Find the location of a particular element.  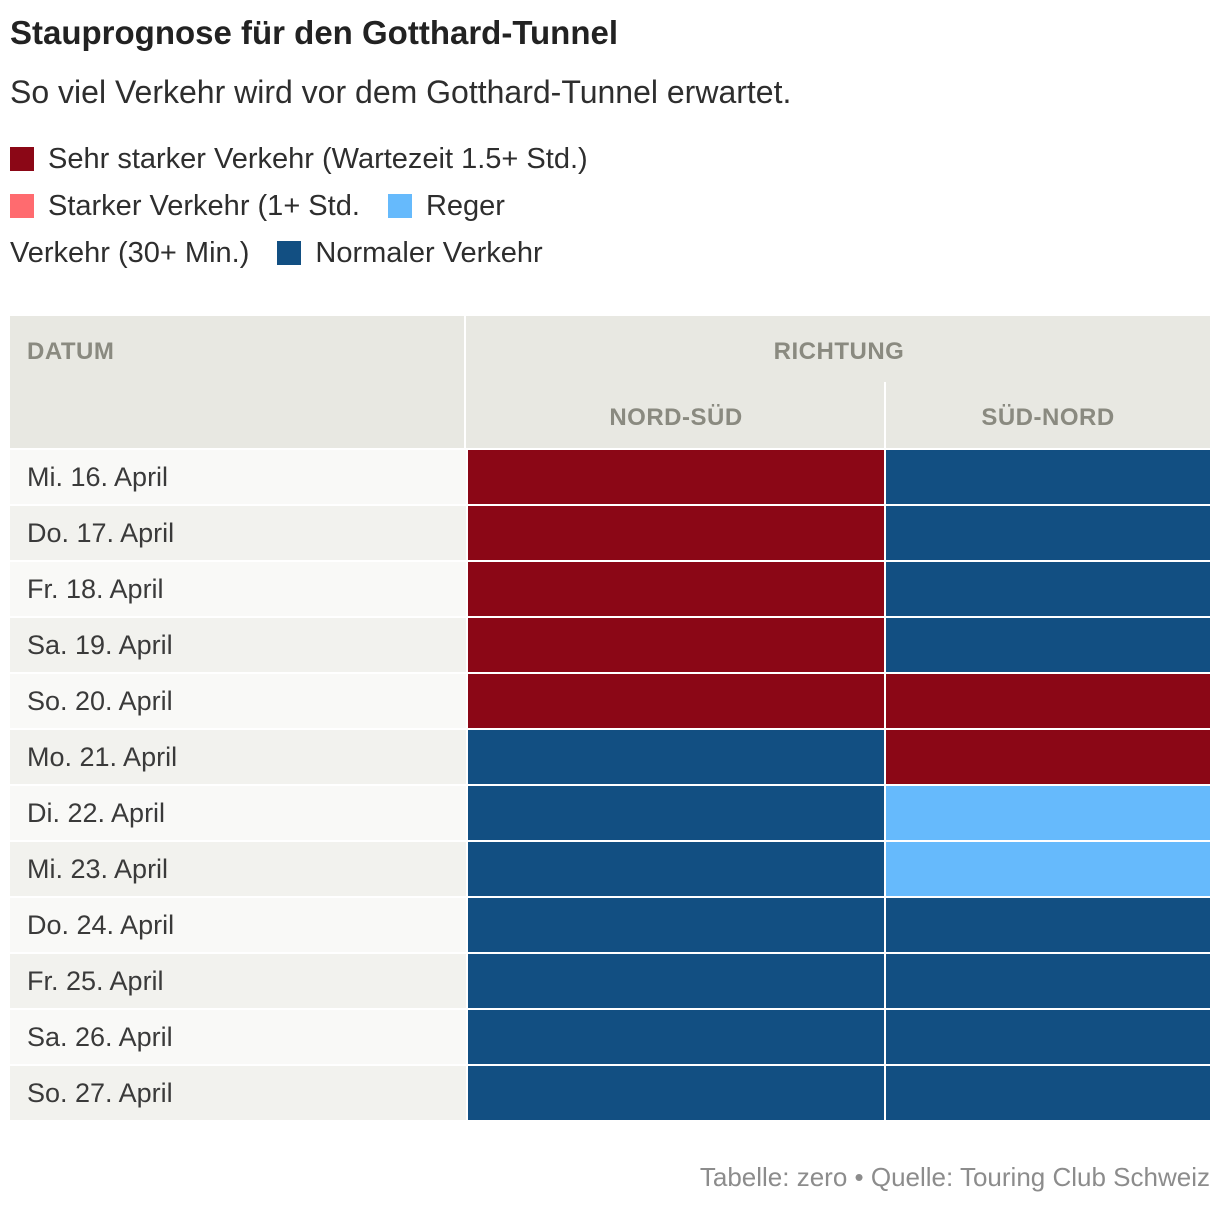

table-row: Mi. 16. April is located at coordinates (610, 476).